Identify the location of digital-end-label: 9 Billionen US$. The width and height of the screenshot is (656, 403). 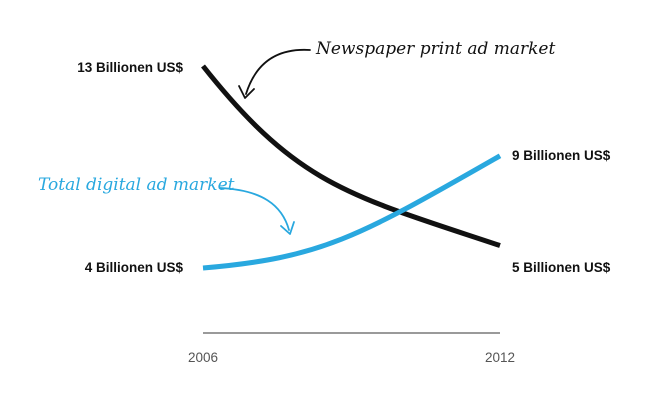
(561, 155).